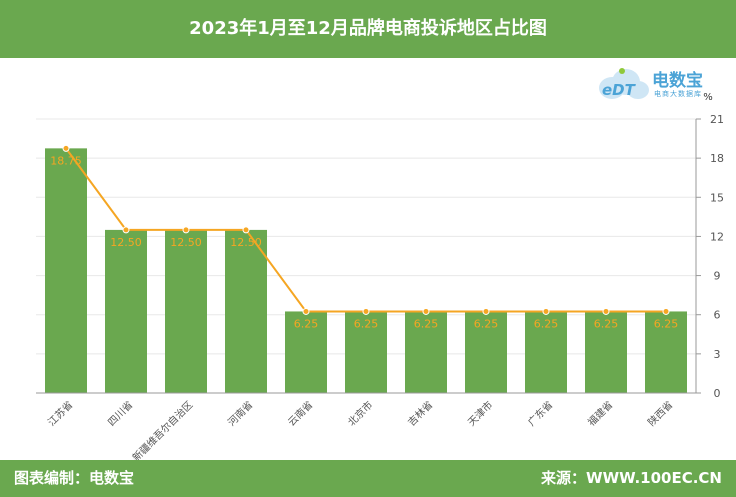 The width and height of the screenshot is (736, 497). What do you see at coordinates (631, 478) in the screenshot?
I see `footer-source: 来源：WWW.100EC.CN` at bounding box center [631, 478].